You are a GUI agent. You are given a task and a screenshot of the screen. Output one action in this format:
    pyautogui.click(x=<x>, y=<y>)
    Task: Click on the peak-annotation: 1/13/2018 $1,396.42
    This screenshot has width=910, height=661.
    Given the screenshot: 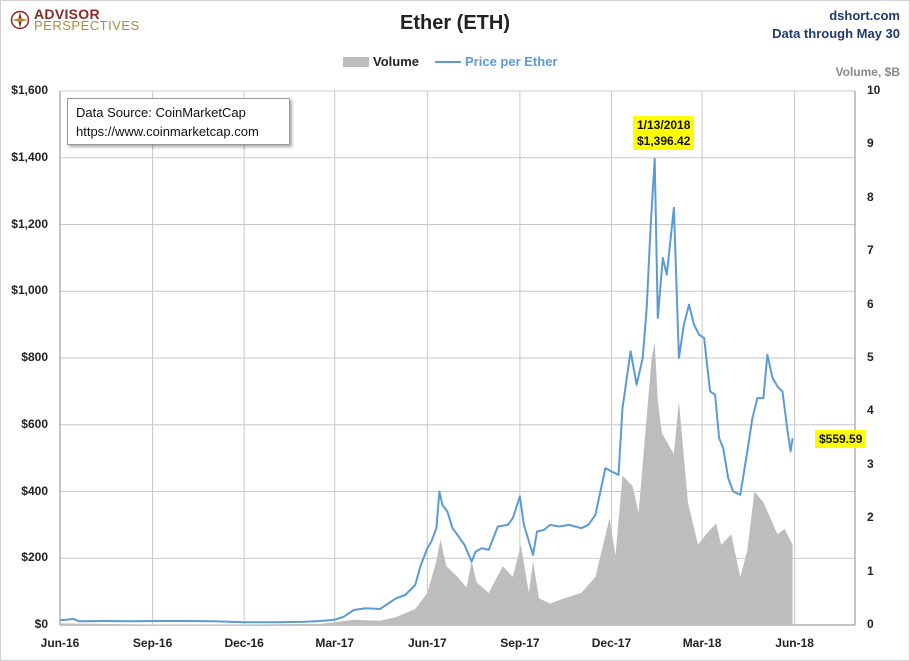 What is the action you would take?
    pyautogui.click(x=664, y=133)
    